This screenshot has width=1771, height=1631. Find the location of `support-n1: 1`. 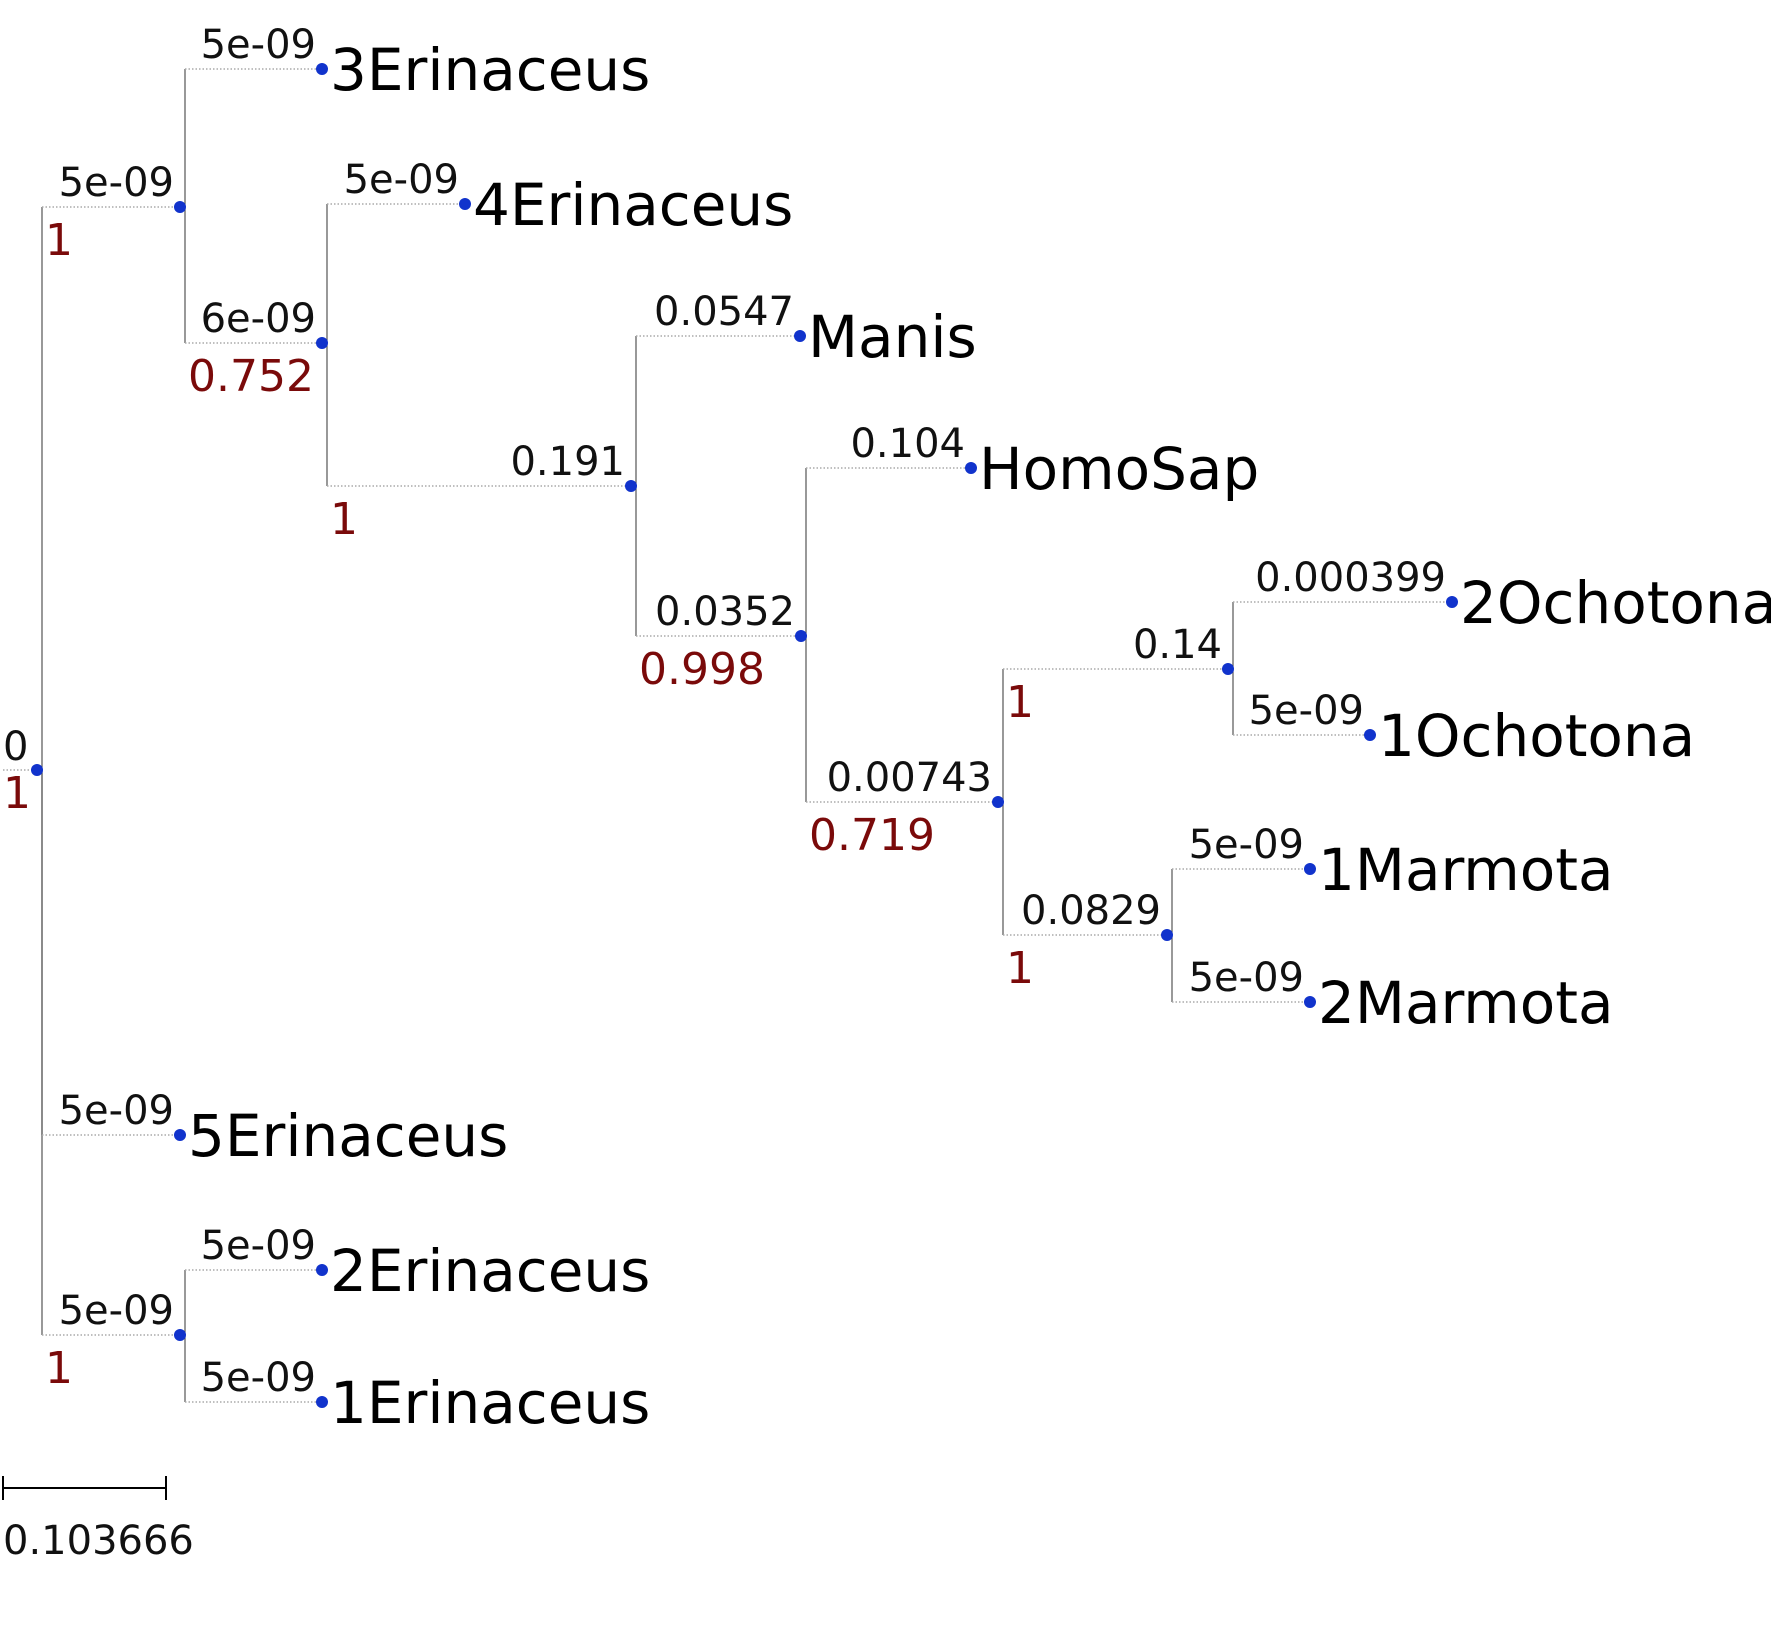

support-n1: 1 is located at coordinates (59, 240).